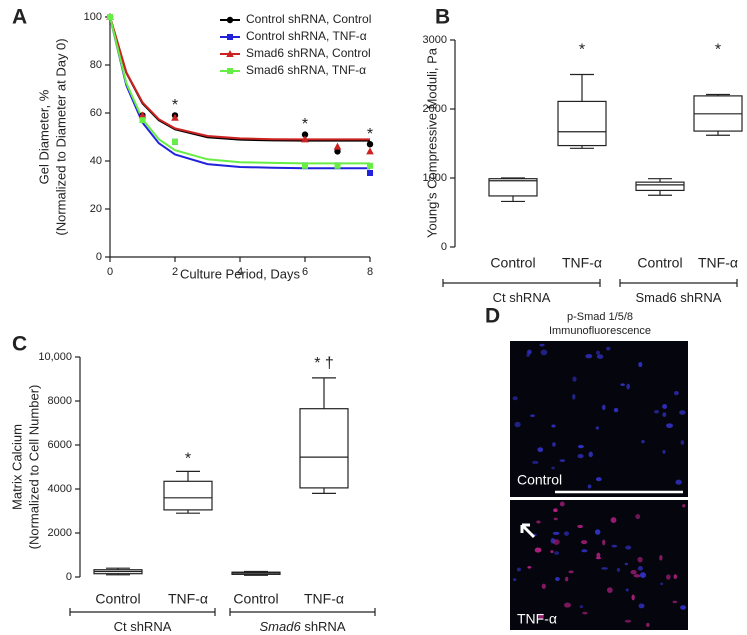  I want to click on y-tick-label: 20, so click(96, 209).